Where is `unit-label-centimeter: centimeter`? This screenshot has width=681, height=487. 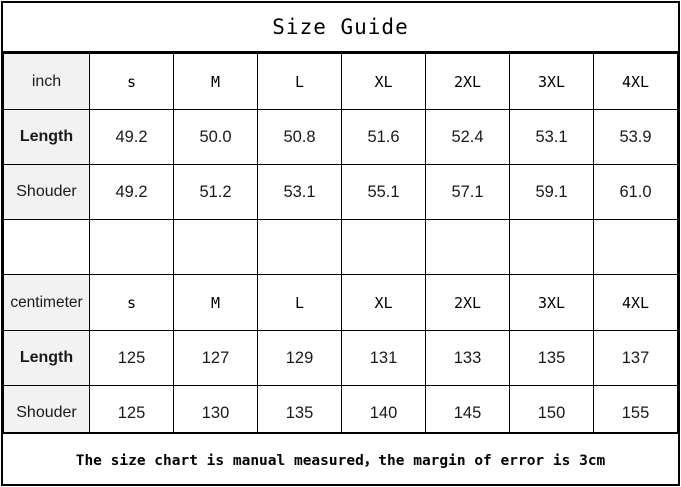
unit-label-centimeter: centimeter is located at coordinates (46, 302).